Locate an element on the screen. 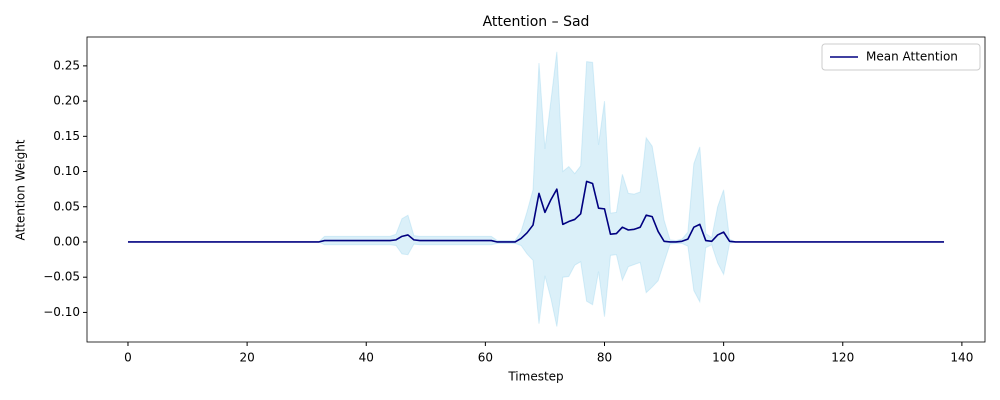 This screenshot has width=1000, height=400. y-tick-label: 0.25 is located at coordinates (66, 65).